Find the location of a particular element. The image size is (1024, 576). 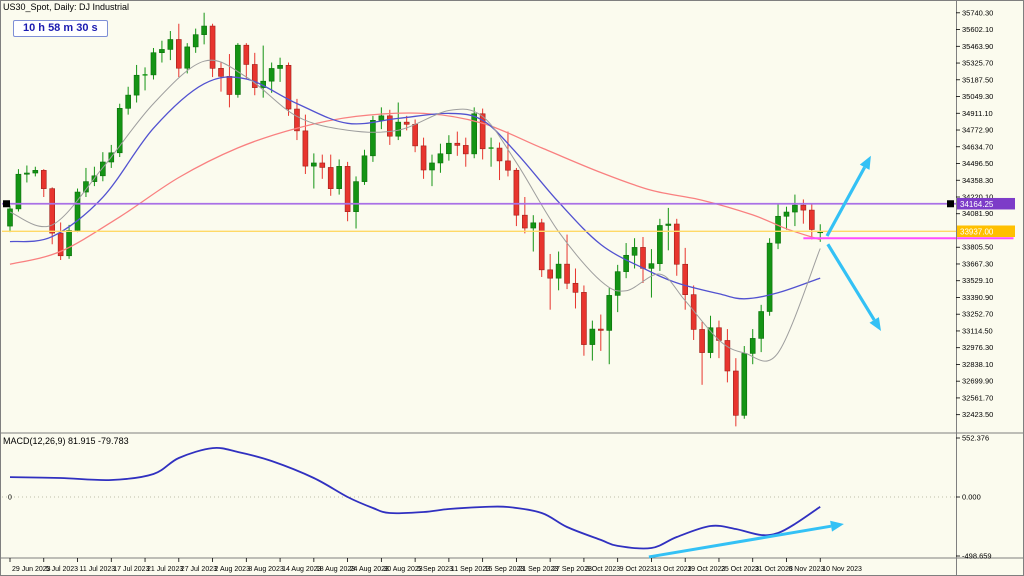

hline-anchor-right is located at coordinates (950, 204).